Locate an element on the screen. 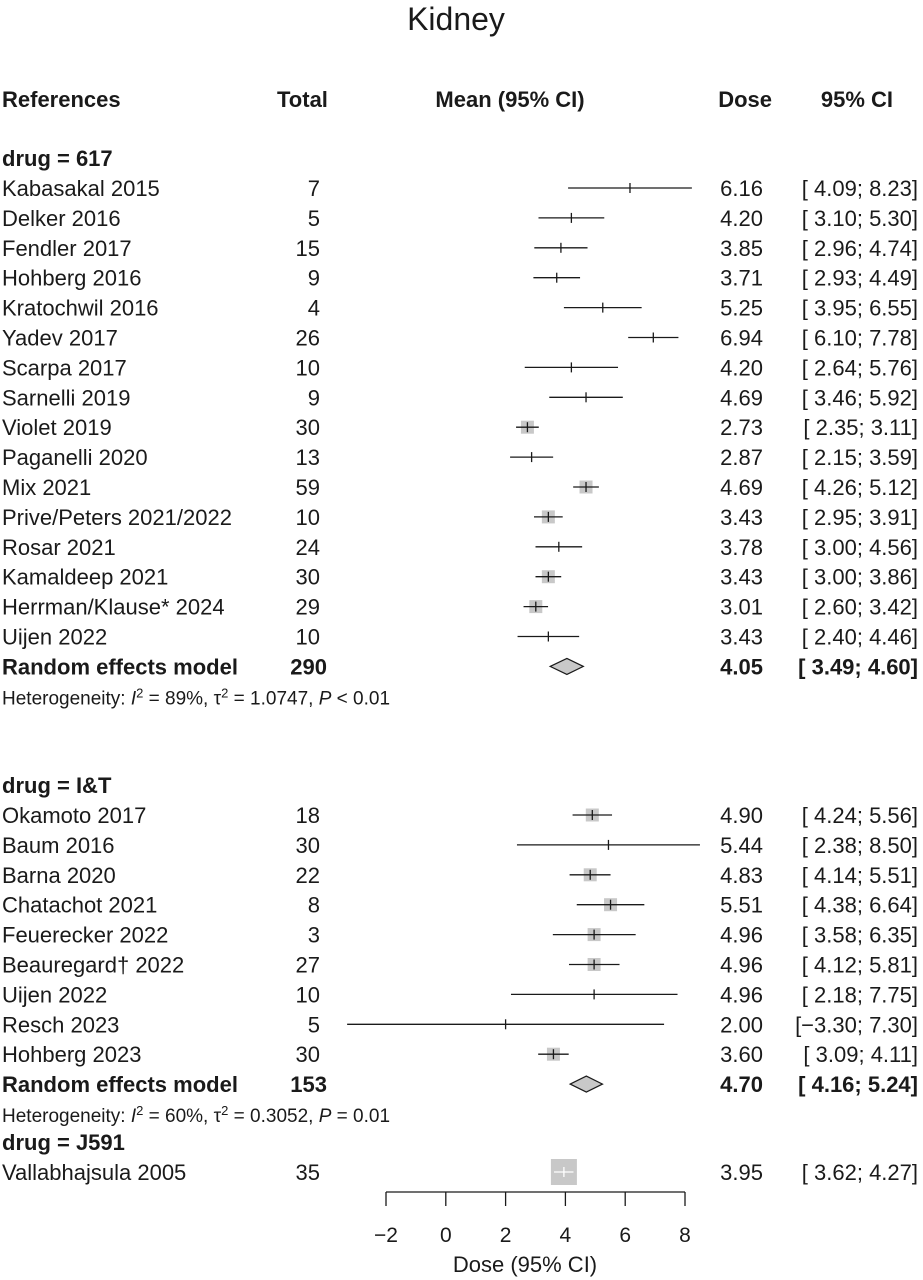 This screenshot has width=923, height=1280. study-name: Herrman/Klause* 2024 is located at coordinates (113, 607).